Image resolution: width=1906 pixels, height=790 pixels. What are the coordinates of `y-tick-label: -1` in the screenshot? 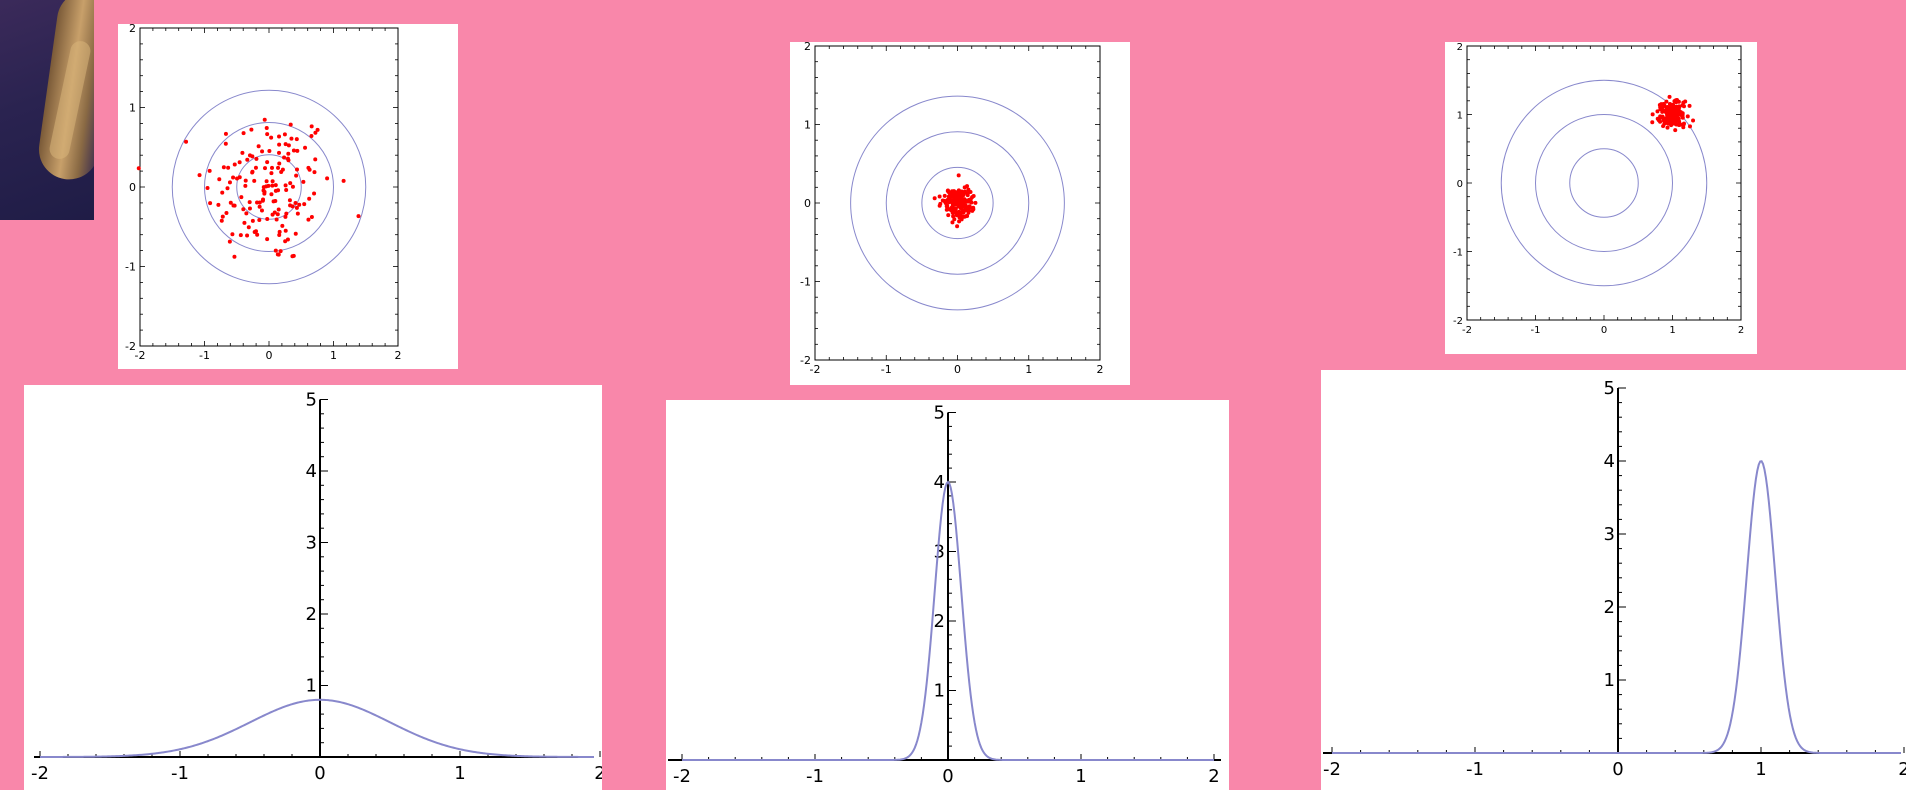 It's located at (805, 282).